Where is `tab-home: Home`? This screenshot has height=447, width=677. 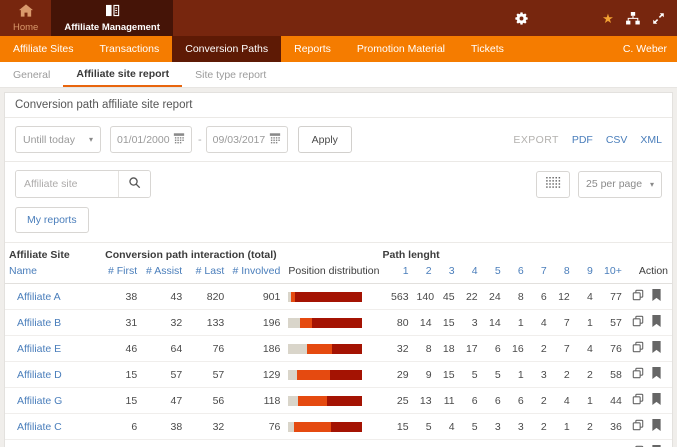 tab-home: Home is located at coordinates (25, 18).